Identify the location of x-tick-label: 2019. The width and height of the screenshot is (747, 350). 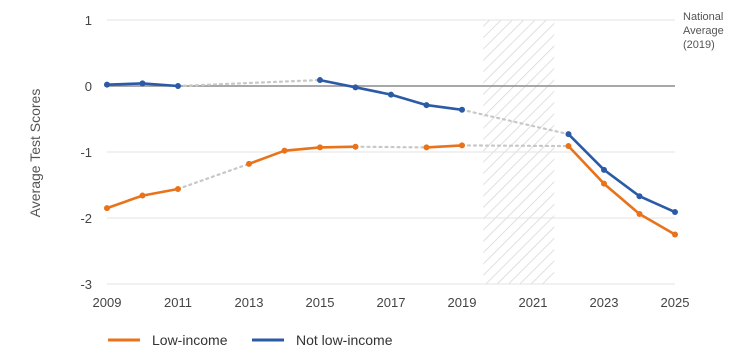
(462, 302).